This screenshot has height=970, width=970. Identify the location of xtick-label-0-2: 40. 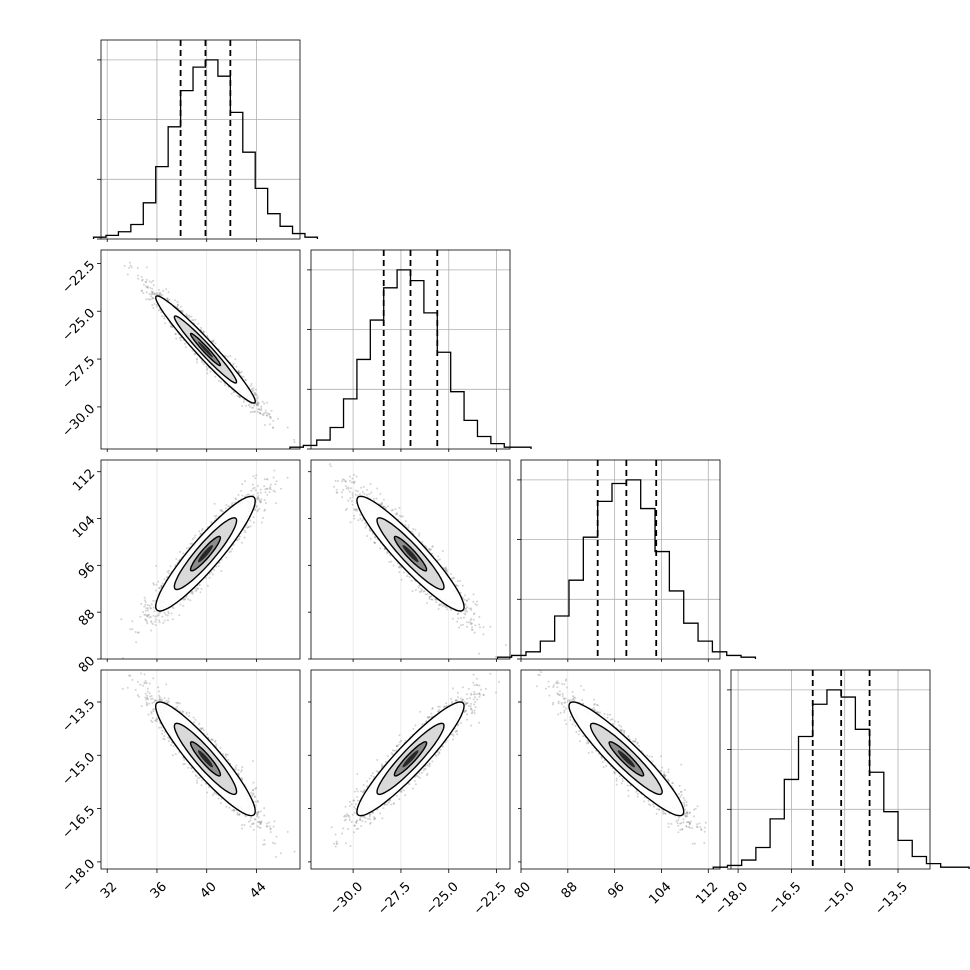
(208, 890).